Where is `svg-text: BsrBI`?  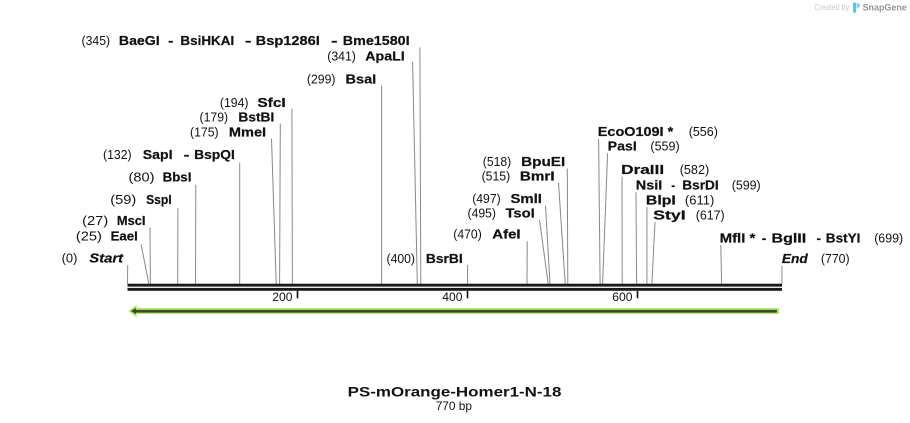 svg-text: BsrBI is located at coordinates (444, 258).